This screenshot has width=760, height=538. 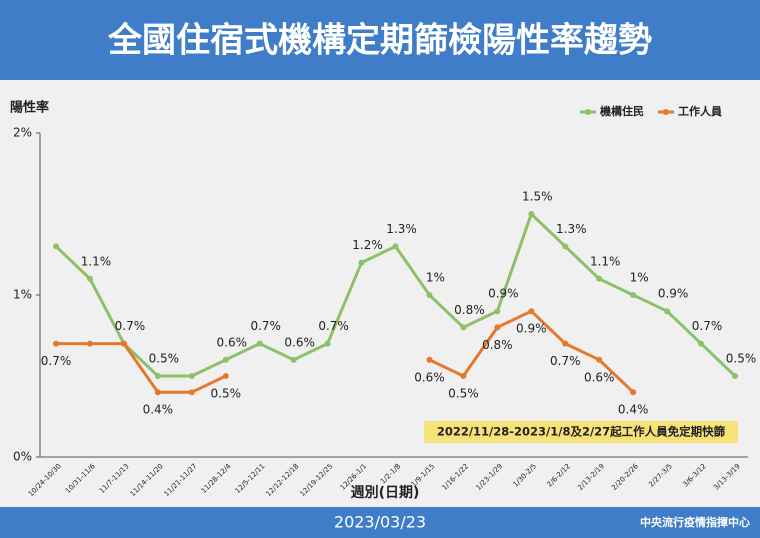 I want to click on legend-label: 工作人員, so click(x=700, y=111).